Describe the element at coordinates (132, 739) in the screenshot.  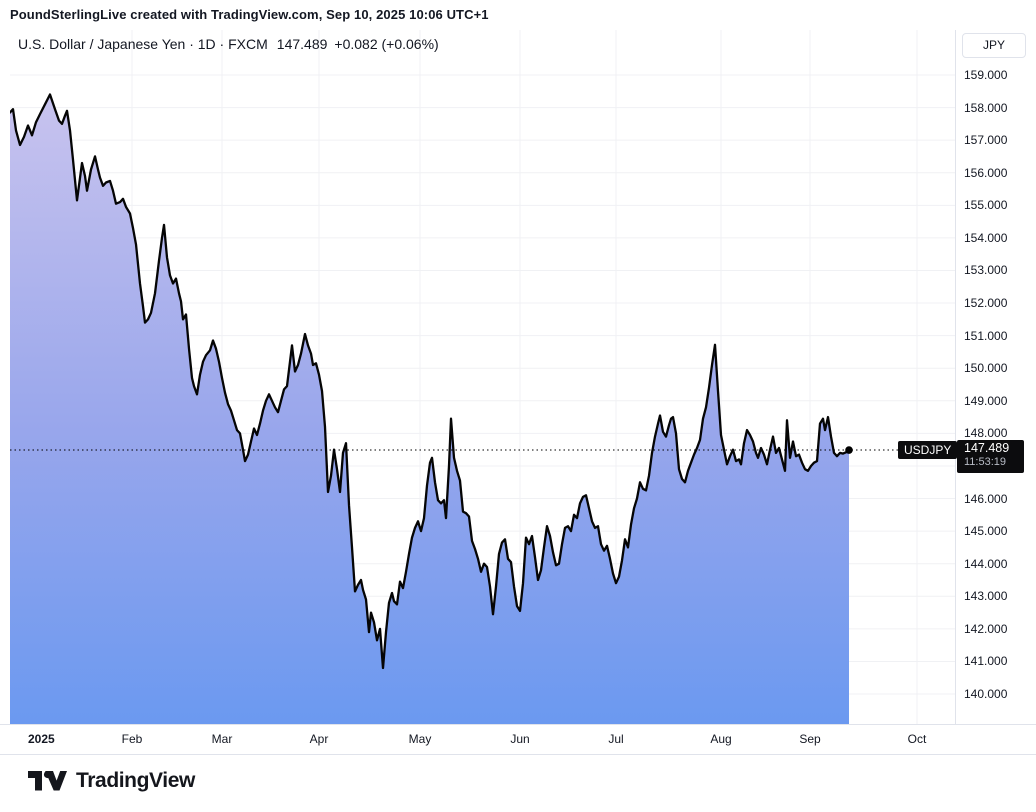
I see `time-tick-label: Feb` at that location.